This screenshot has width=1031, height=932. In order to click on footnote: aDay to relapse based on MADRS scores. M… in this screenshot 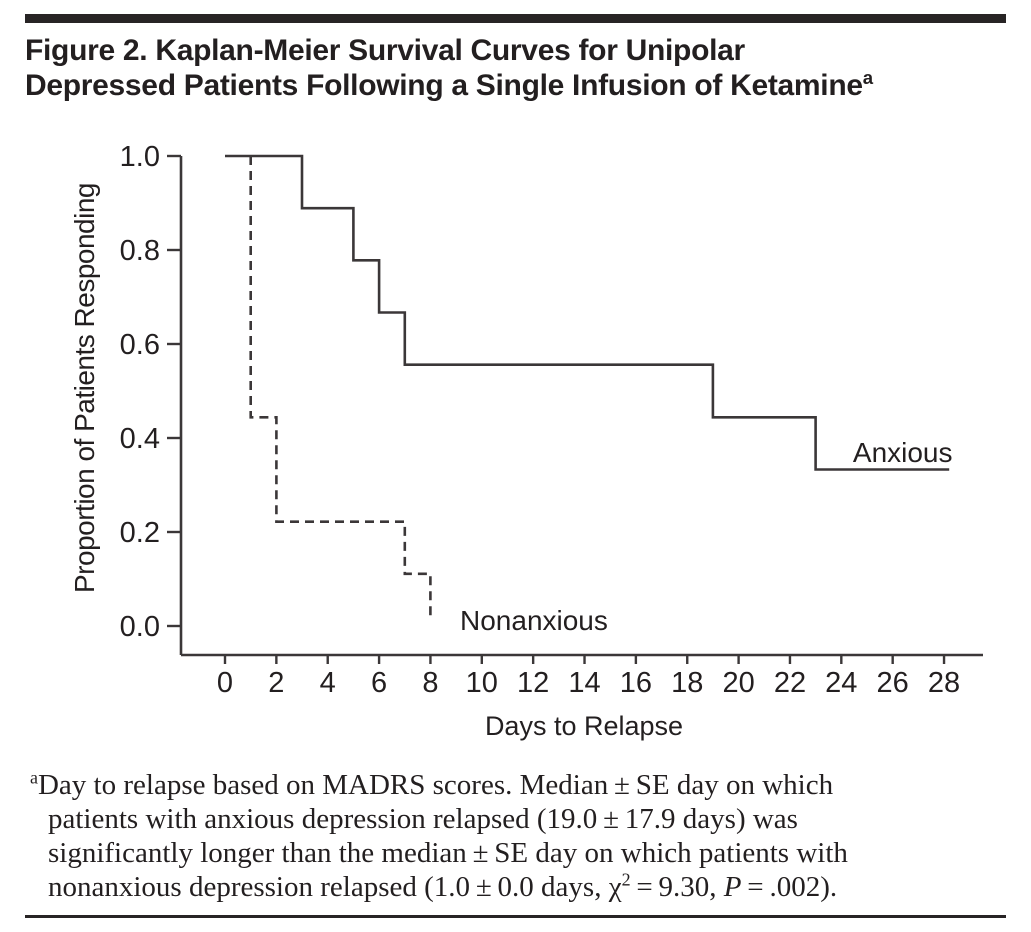, I will do `click(522, 836)`.